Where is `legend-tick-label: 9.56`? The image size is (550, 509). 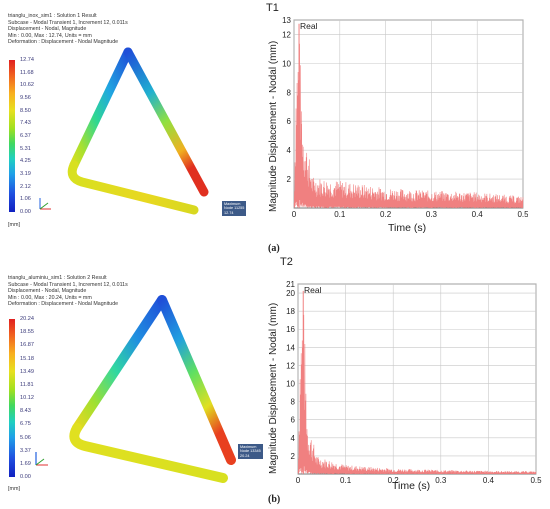
legend-tick-label: 9.56 is located at coordinates (25, 98).